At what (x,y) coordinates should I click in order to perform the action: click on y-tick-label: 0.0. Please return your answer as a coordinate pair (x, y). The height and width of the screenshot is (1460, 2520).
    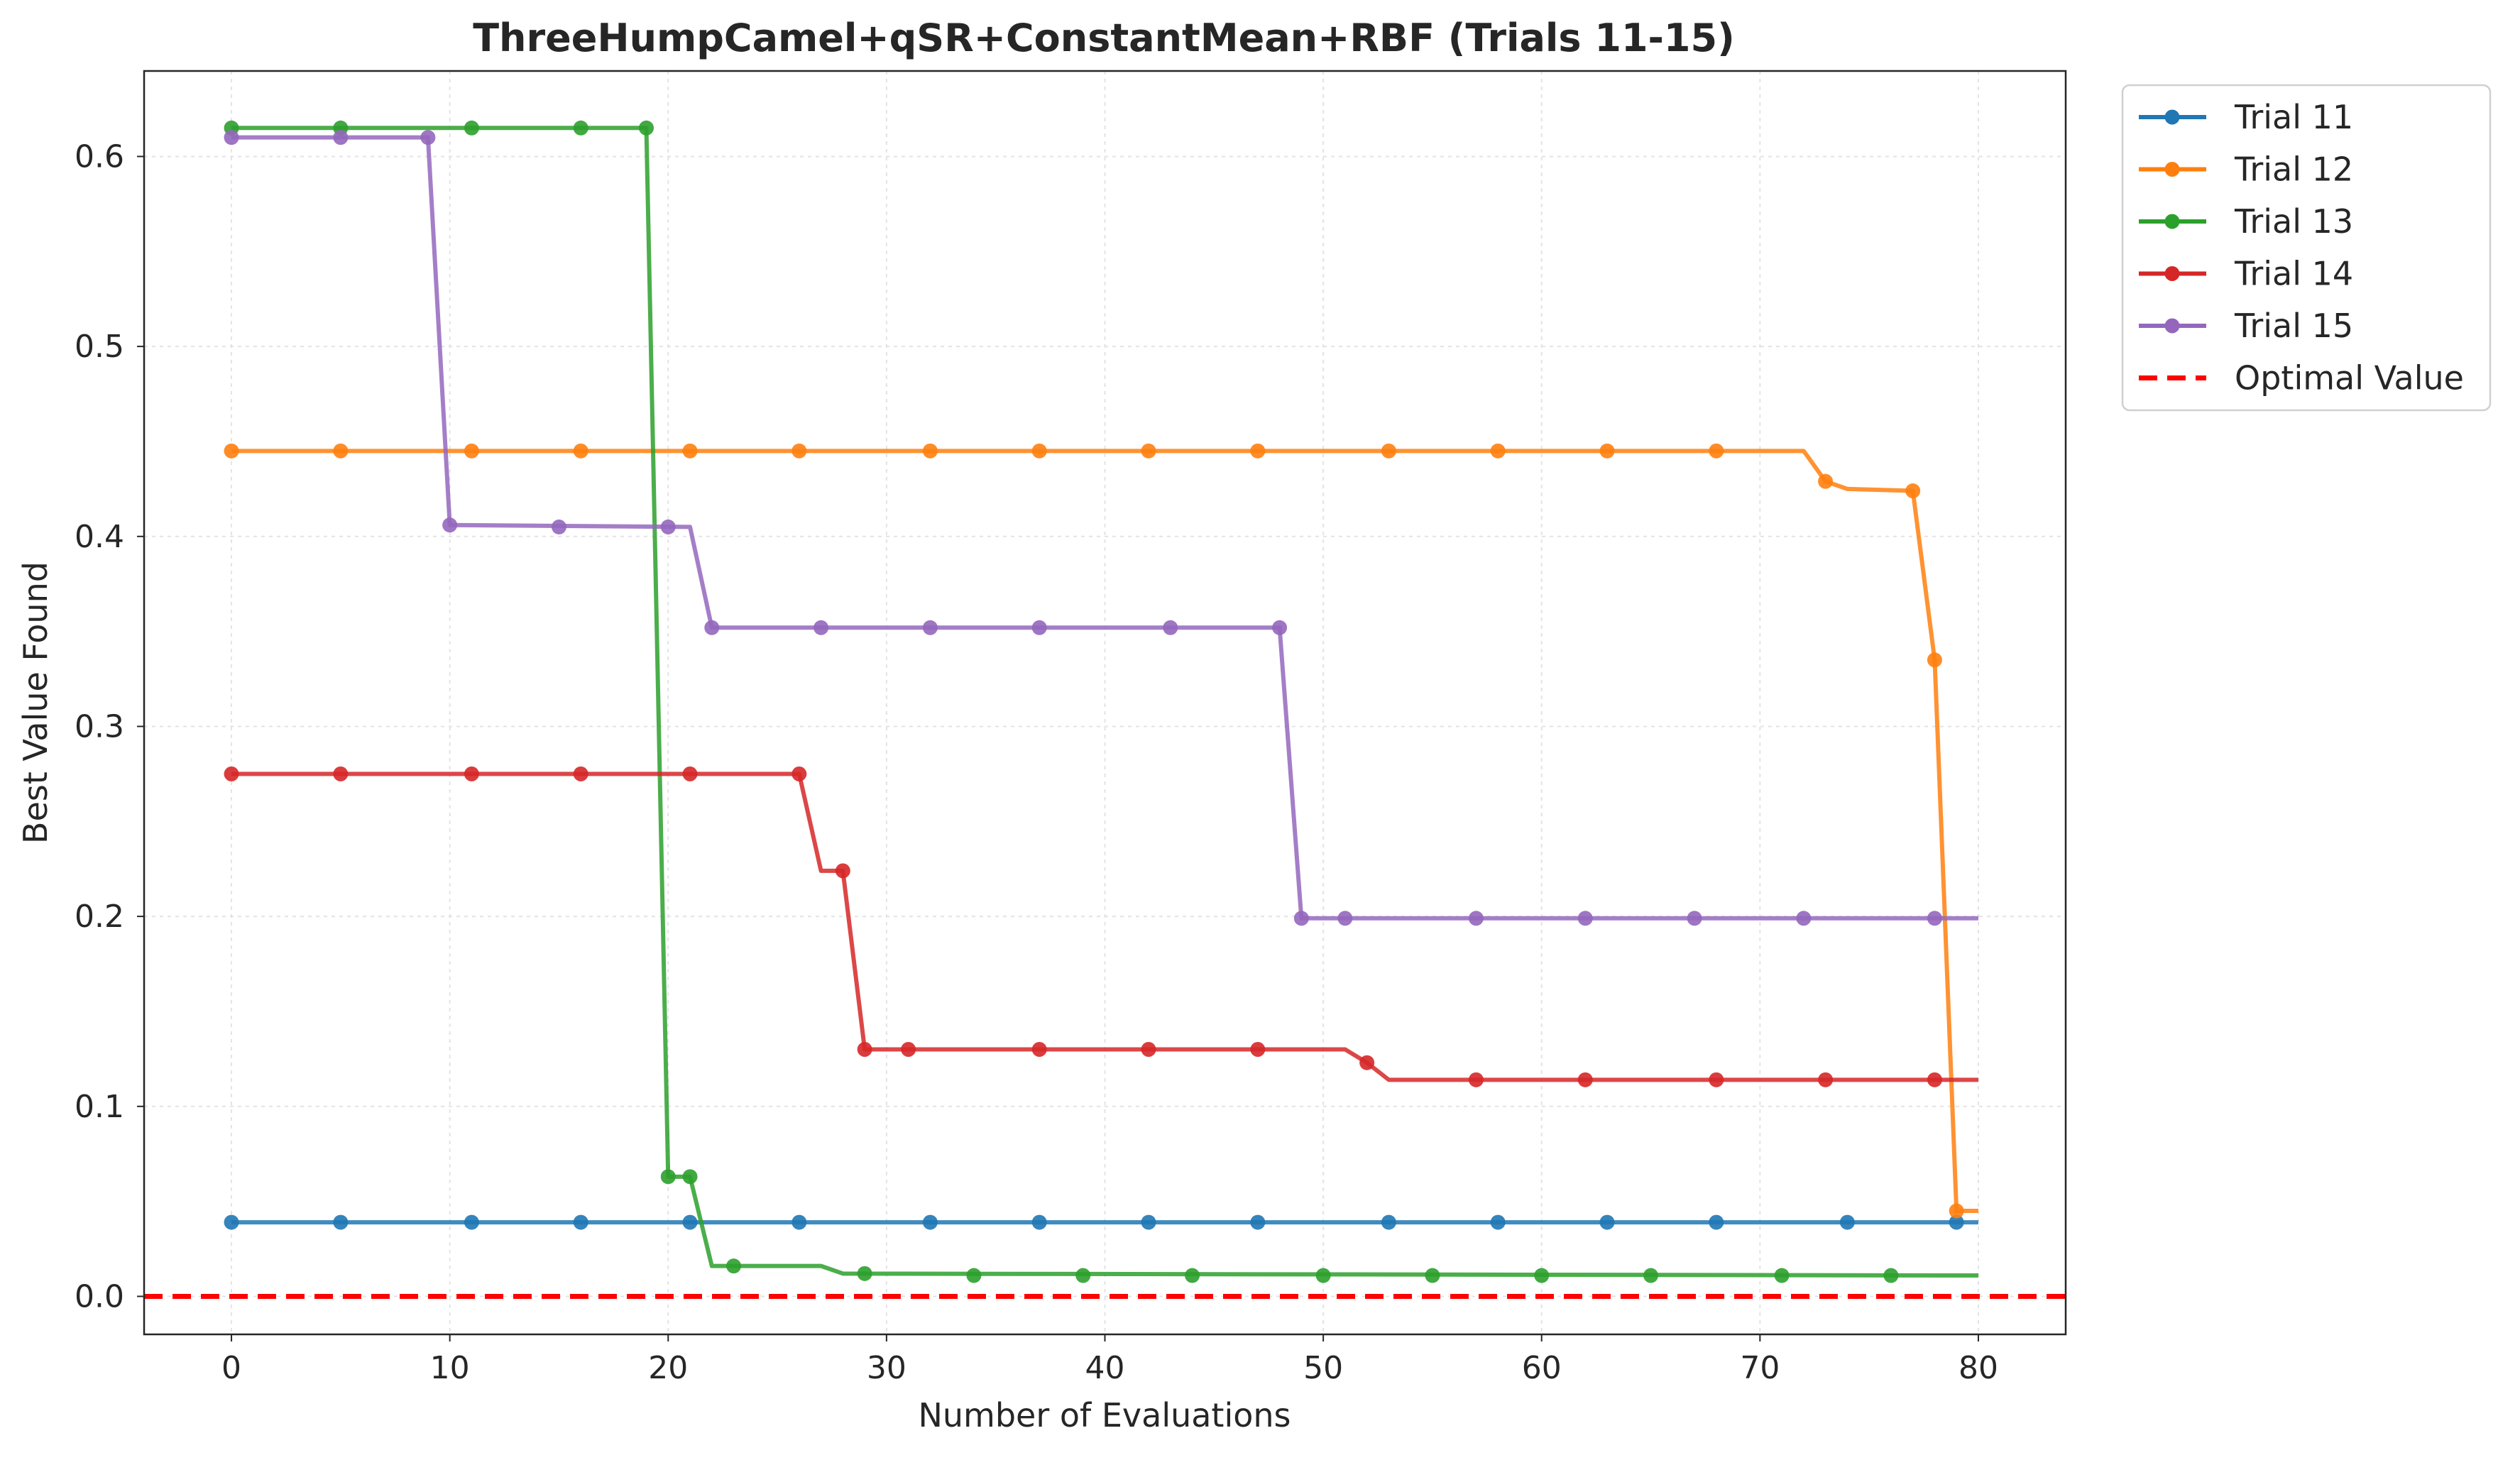
    Looking at the image, I should click on (100, 1296).